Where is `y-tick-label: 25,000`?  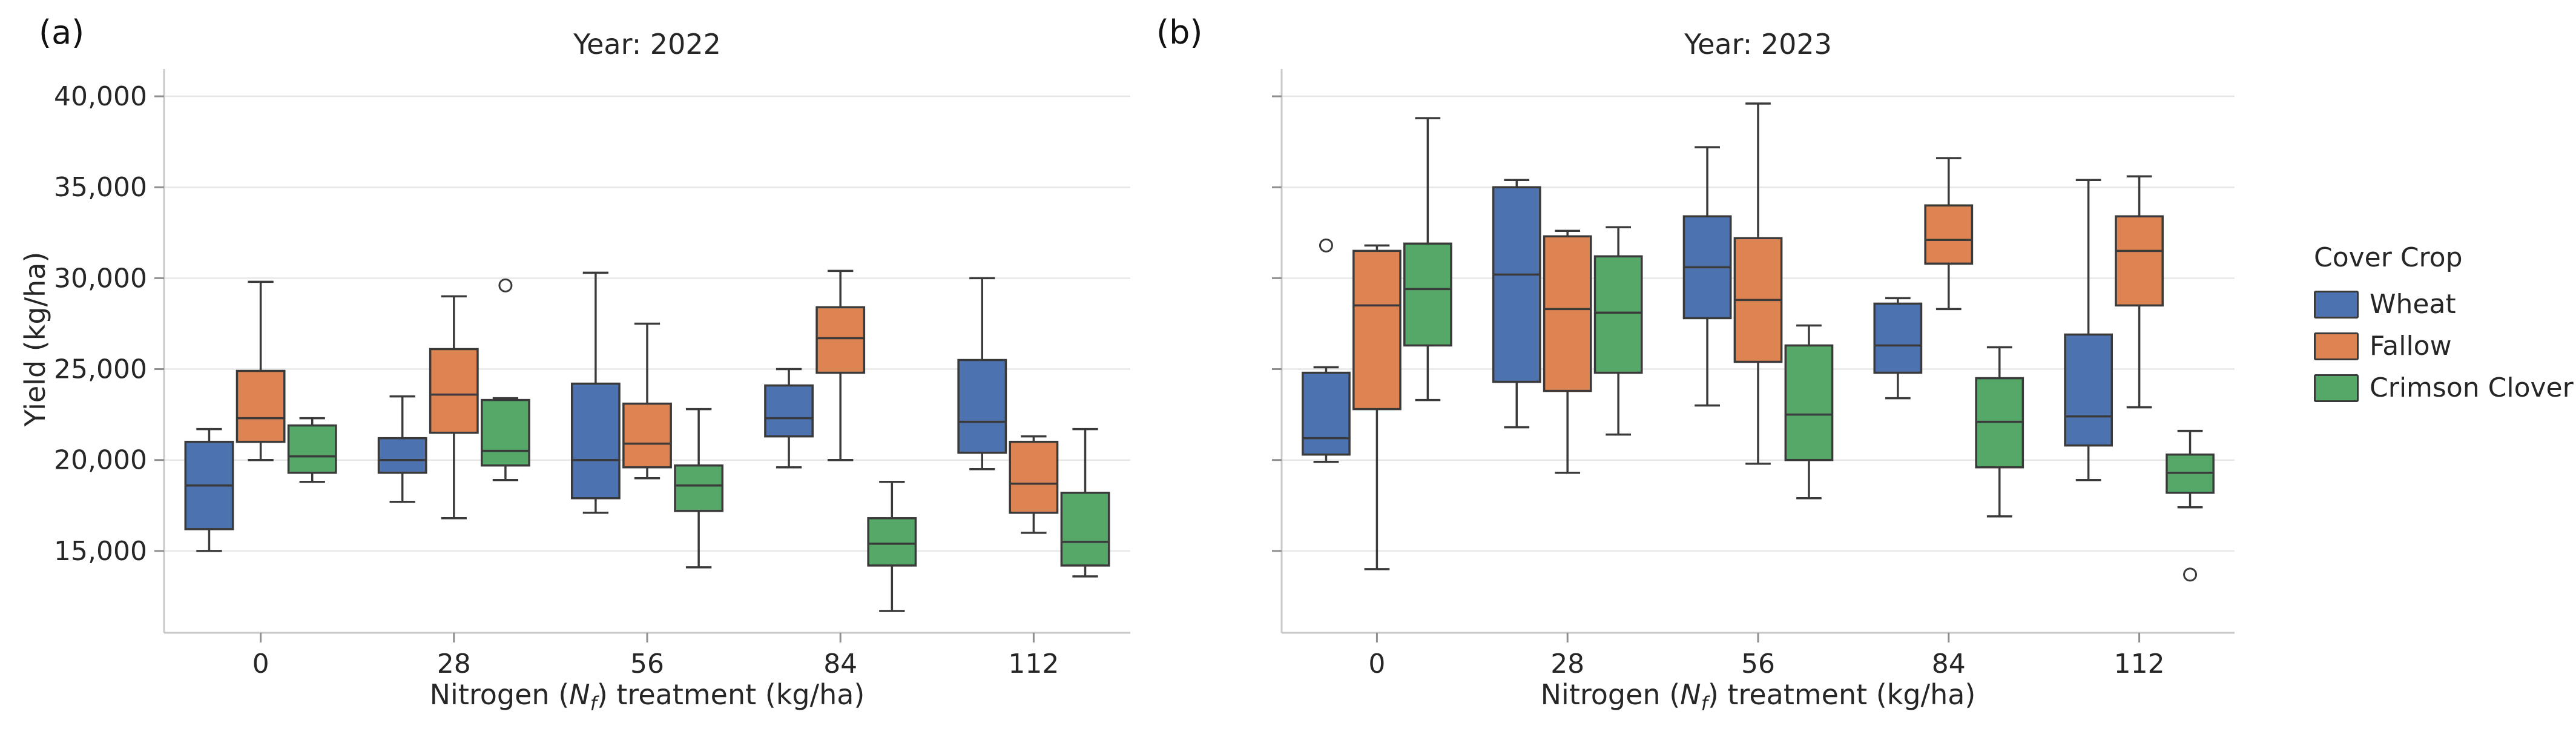 y-tick-label: 25,000 is located at coordinates (100, 369).